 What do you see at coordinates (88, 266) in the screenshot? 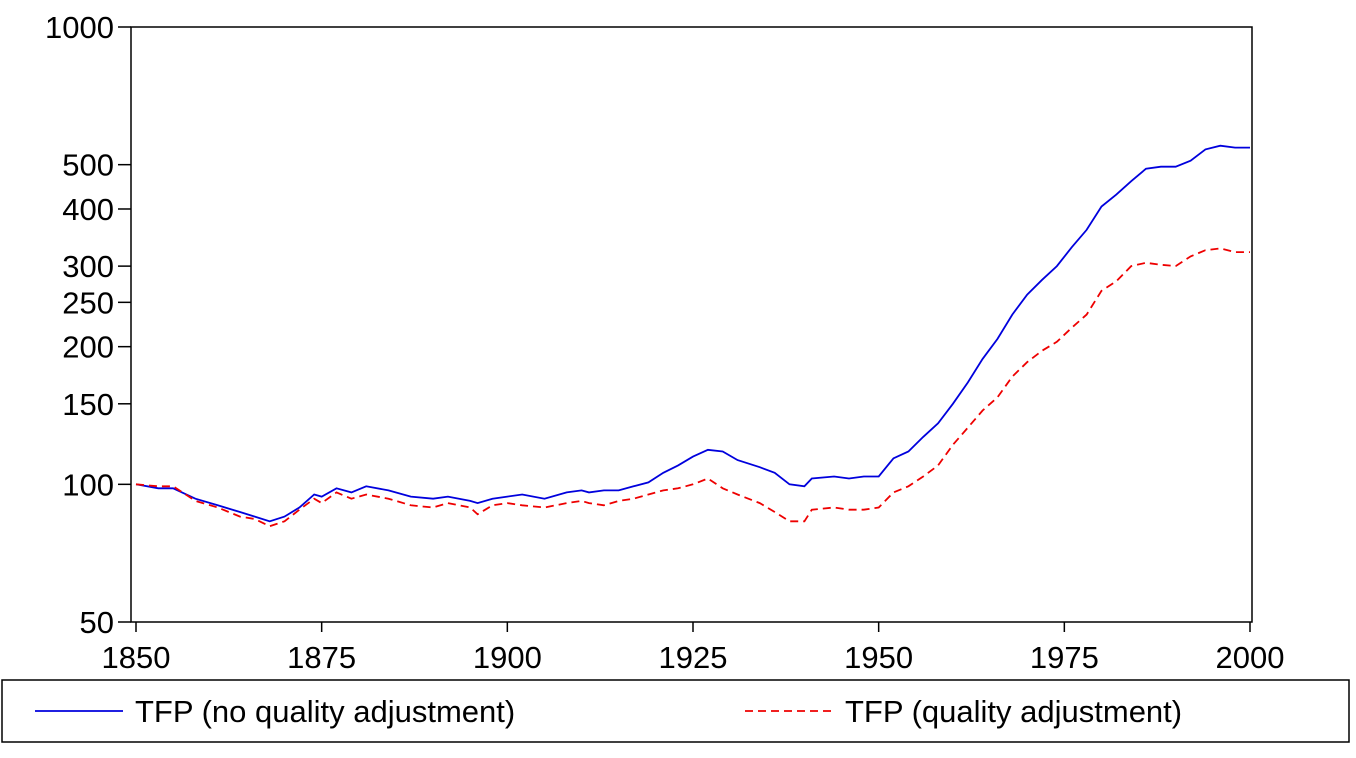
I see `y-tick-label: 300` at bounding box center [88, 266].